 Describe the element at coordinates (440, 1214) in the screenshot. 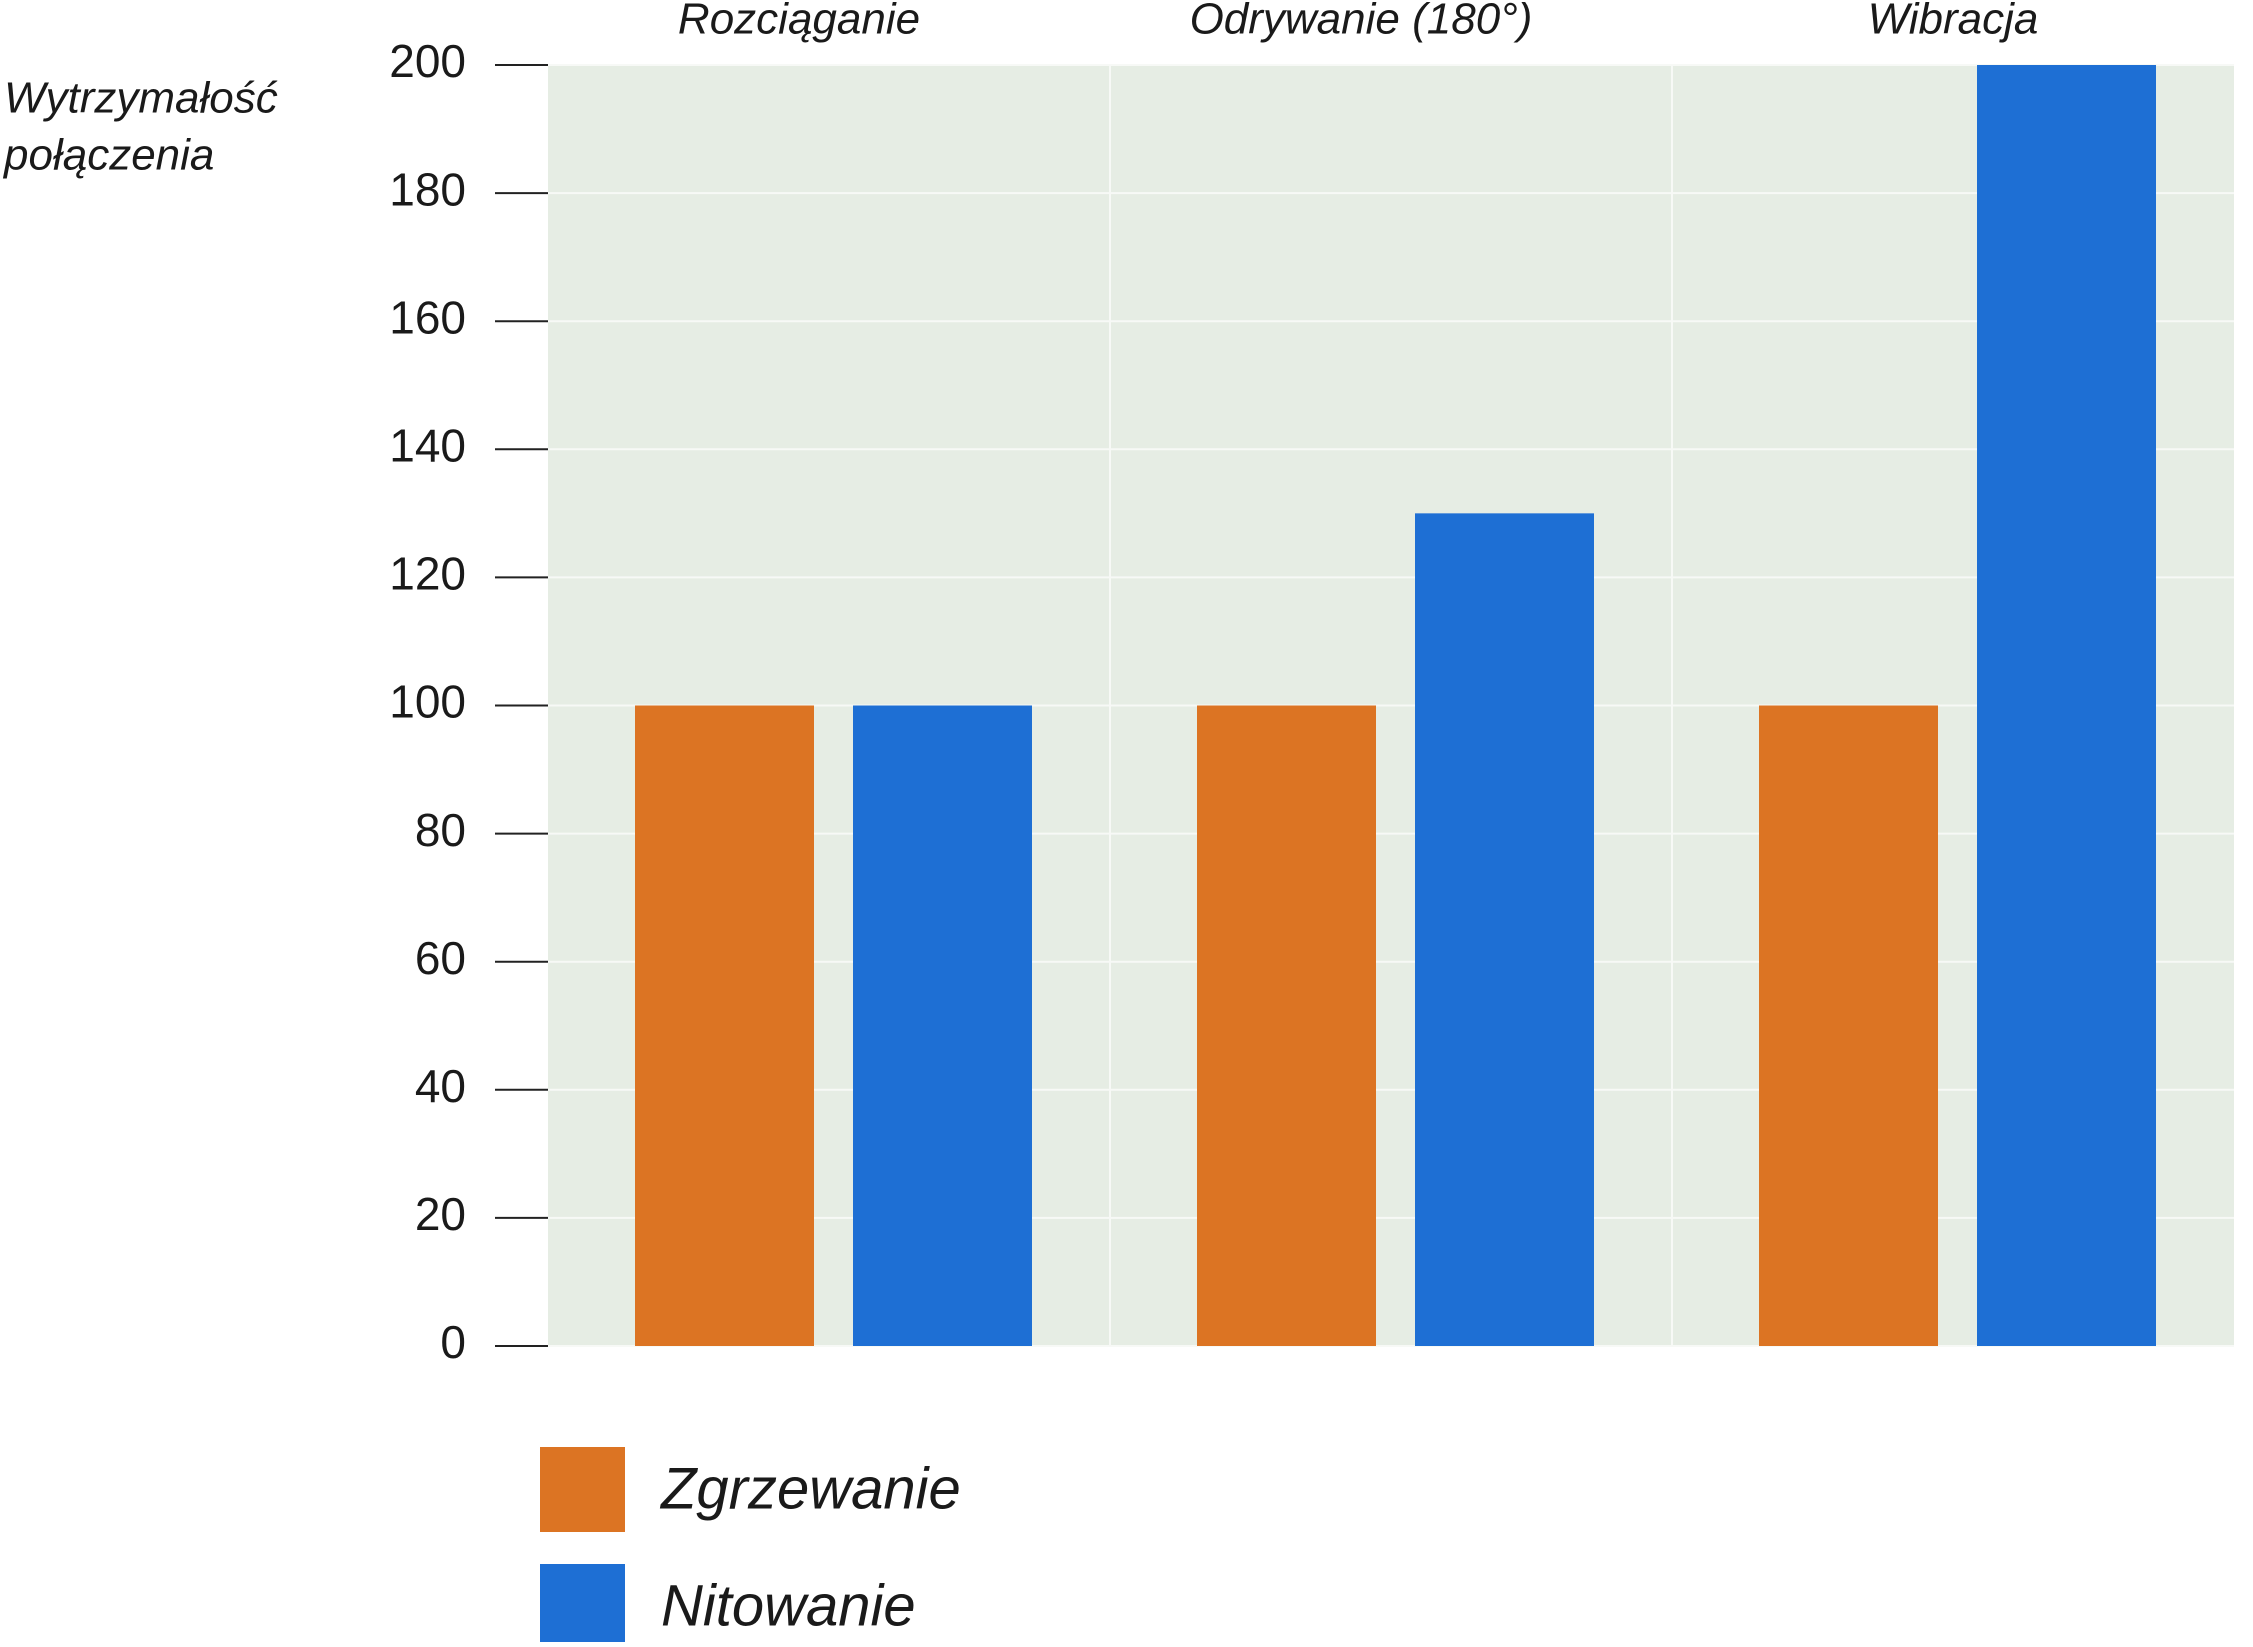

I see `y-tick-label: 20` at that location.